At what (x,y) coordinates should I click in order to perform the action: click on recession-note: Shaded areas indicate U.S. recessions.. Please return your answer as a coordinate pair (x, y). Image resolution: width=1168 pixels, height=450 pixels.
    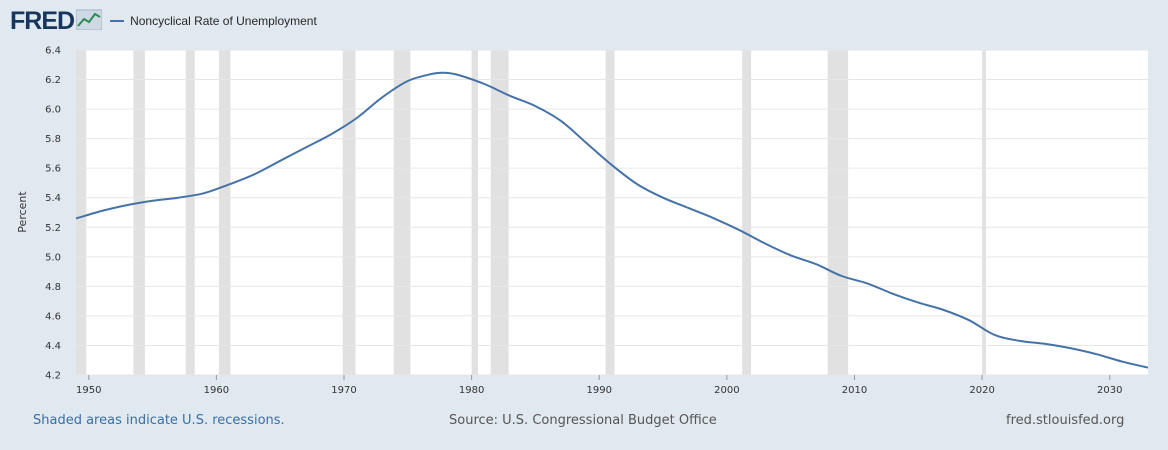
    Looking at the image, I should click on (159, 420).